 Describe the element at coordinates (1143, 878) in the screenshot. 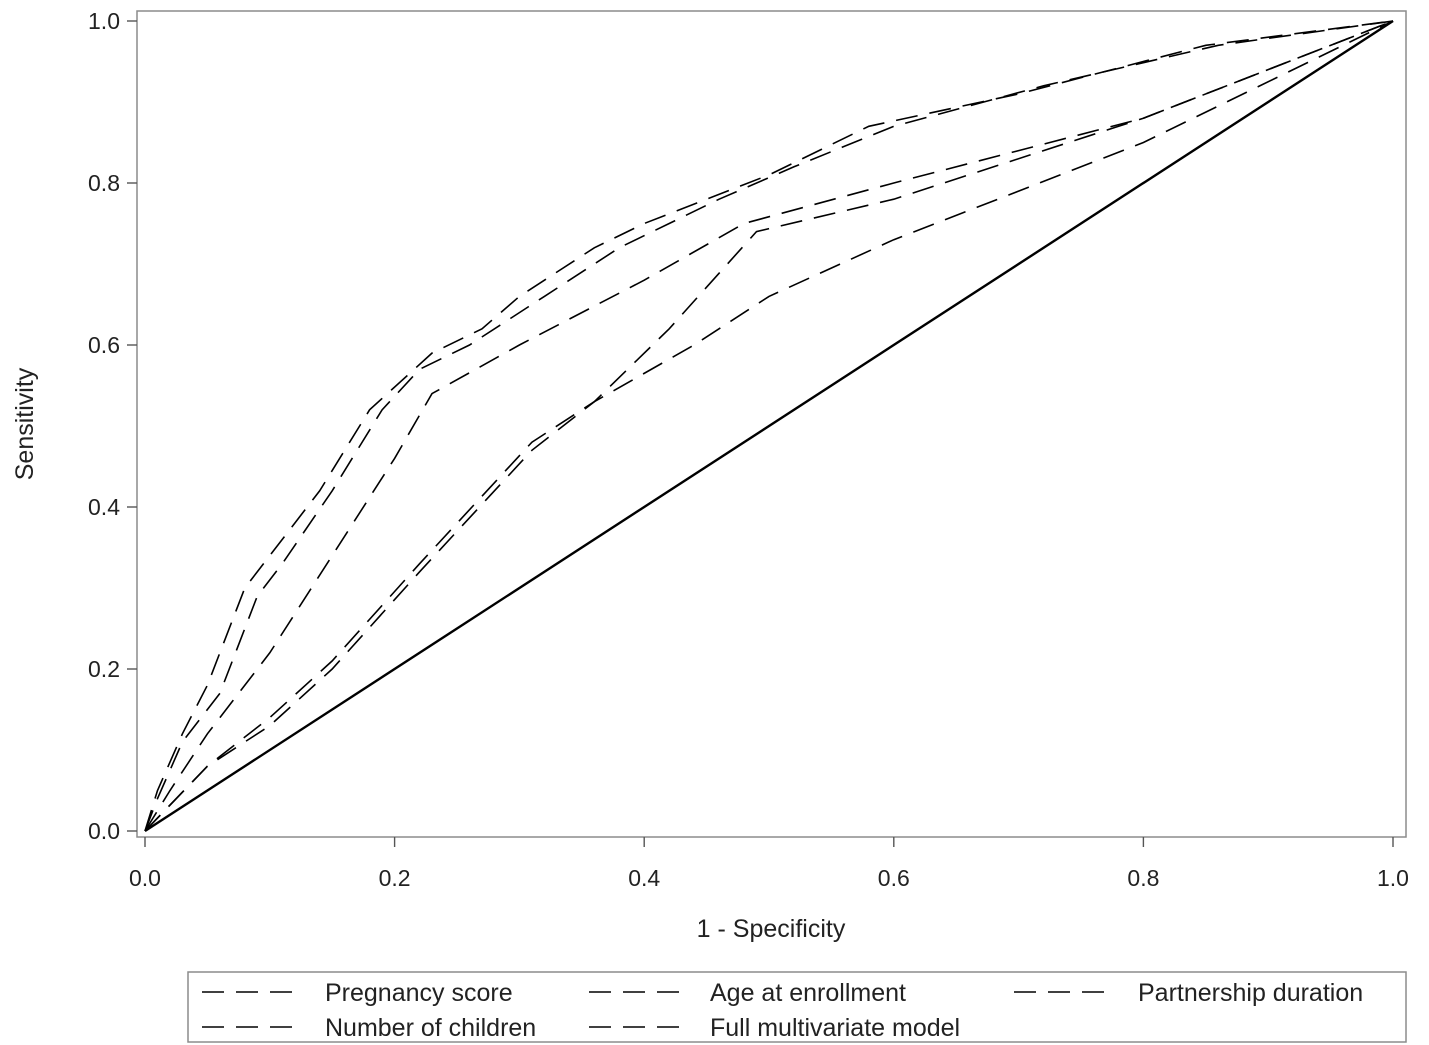

I see `x-tick-label: 0.8` at that location.